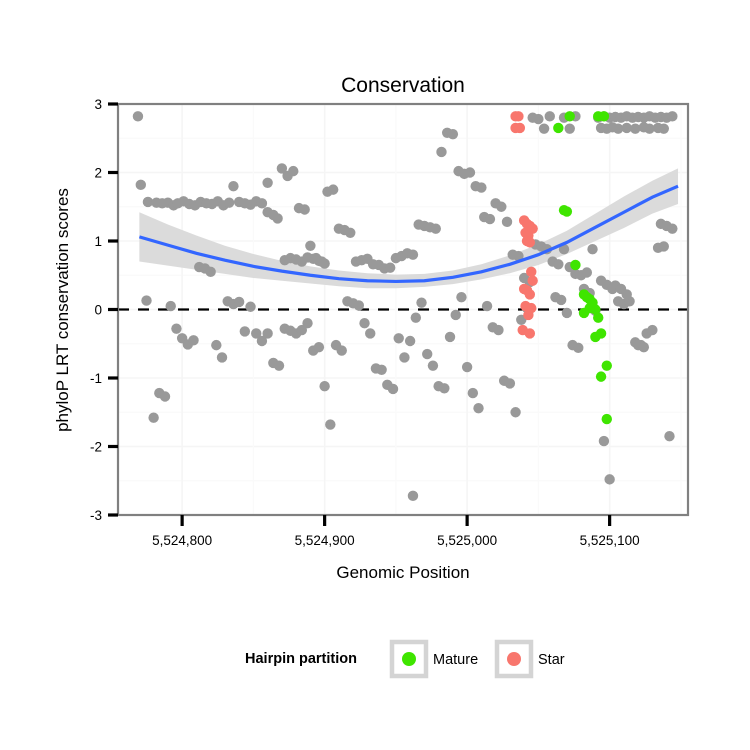 The image size is (750, 750). Describe the element at coordinates (98, 173) in the screenshot. I see `y-tick-label: 2` at that location.